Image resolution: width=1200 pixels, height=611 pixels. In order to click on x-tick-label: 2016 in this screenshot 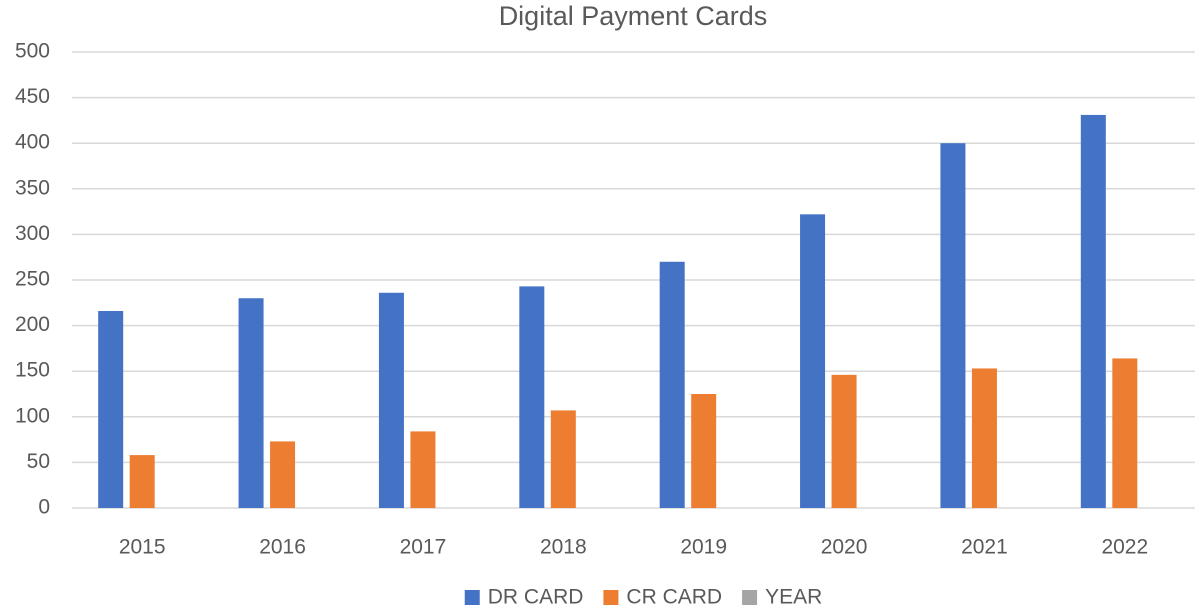, I will do `click(282, 547)`.